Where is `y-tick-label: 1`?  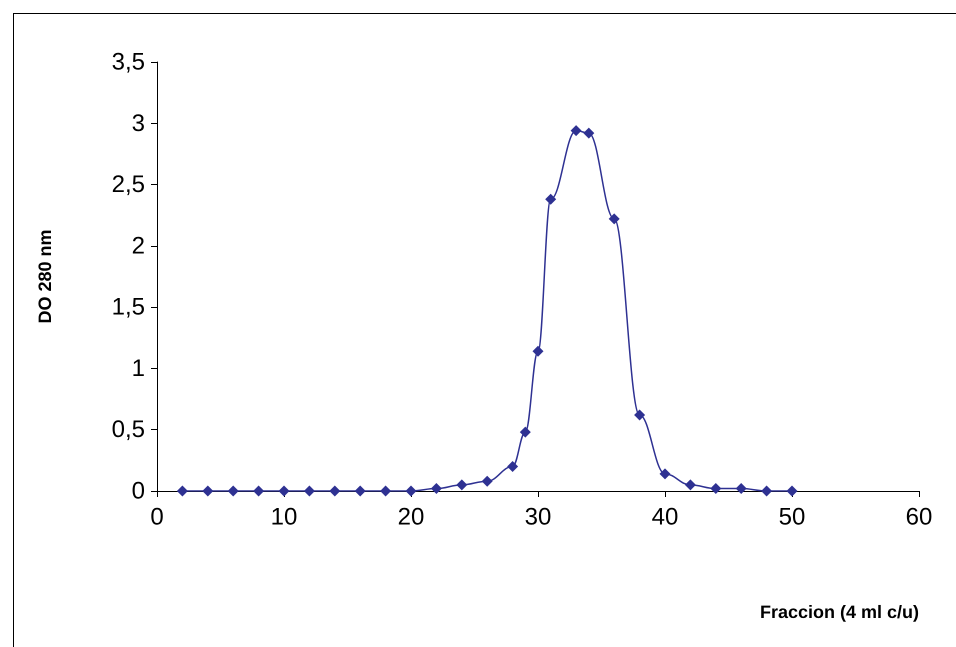 y-tick-label: 1 is located at coordinates (138, 368).